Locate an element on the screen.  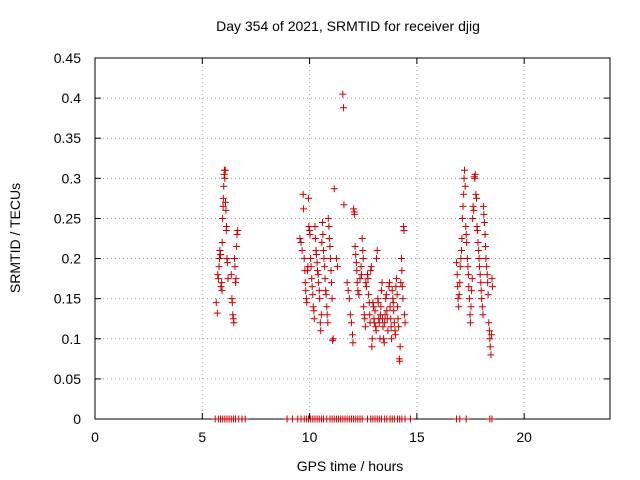
x-axis-label: GPS time / hours is located at coordinates (350, 466).